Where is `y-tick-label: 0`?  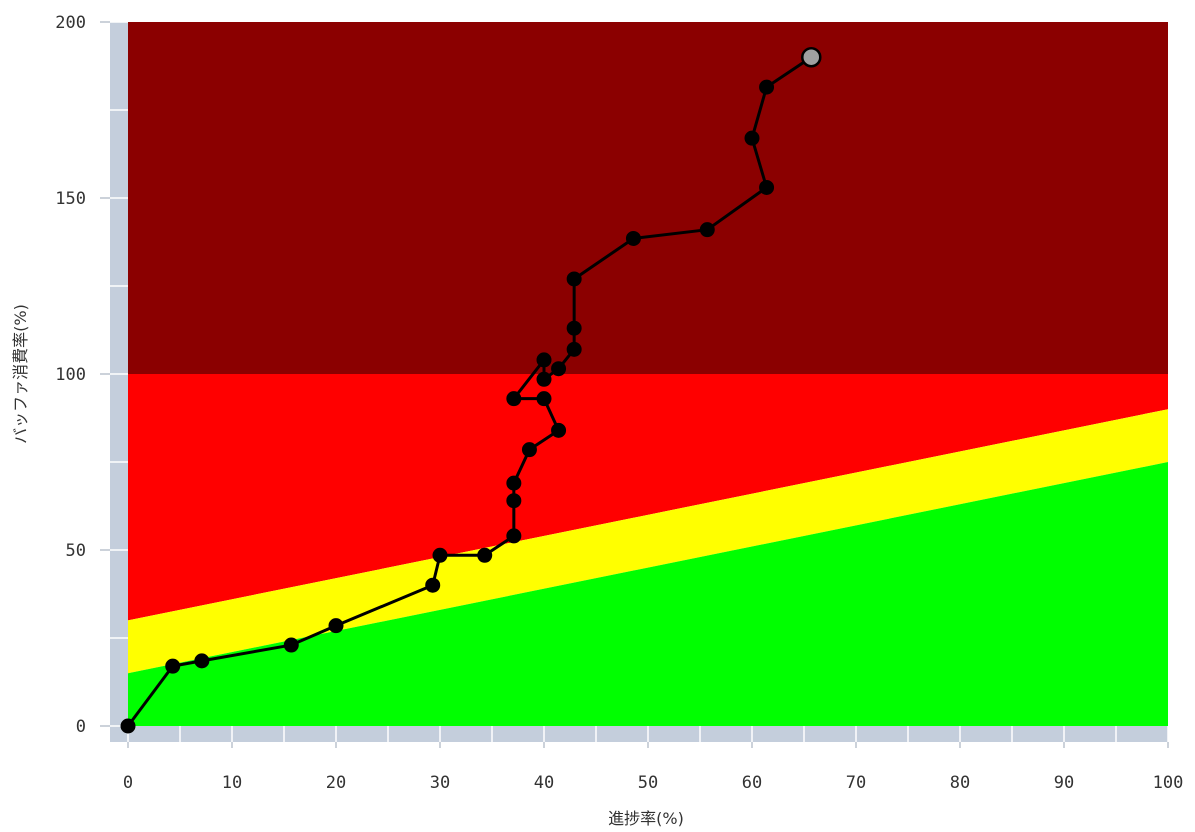
y-tick-label: 0 is located at coordinates (81, 727).